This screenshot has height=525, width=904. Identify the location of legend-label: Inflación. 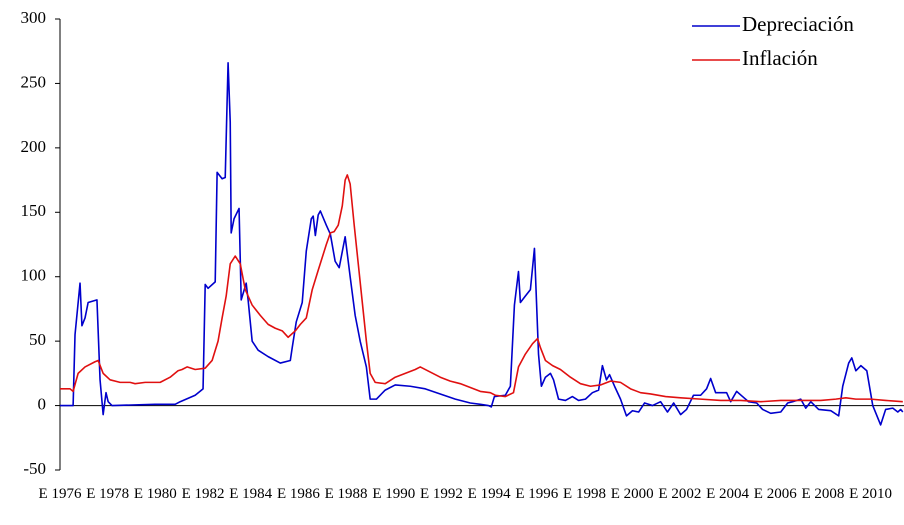
(780, 58).